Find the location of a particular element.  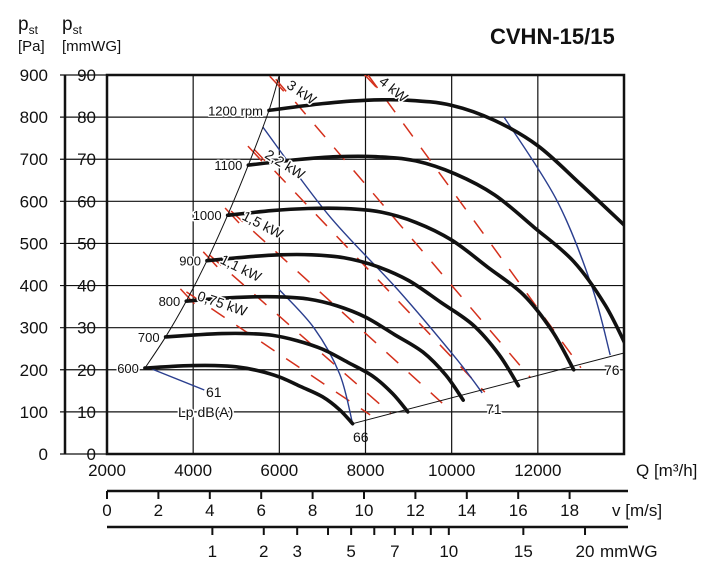

rpm-label: 1000 is located at coordinates (207, 215).